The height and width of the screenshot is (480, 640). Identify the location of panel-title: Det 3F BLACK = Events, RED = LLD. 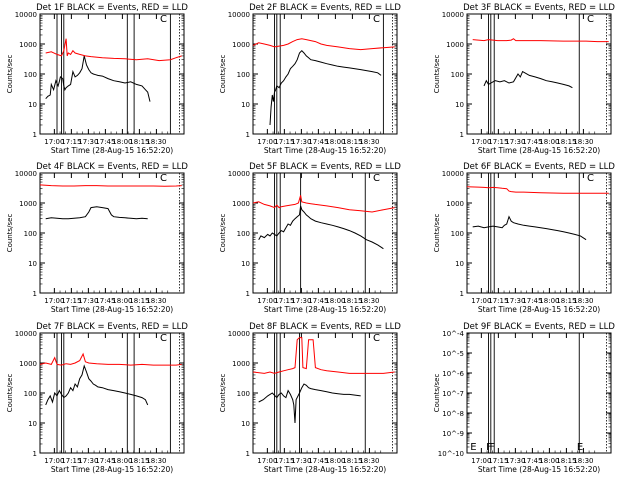
(539, 8).